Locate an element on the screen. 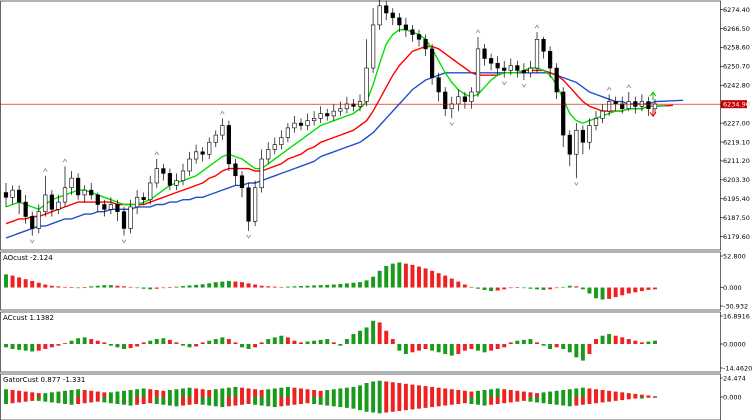 This screenshot has width=752, height=420. indicator-tick-label: -14.4620 is located at coordinates (737, 368).